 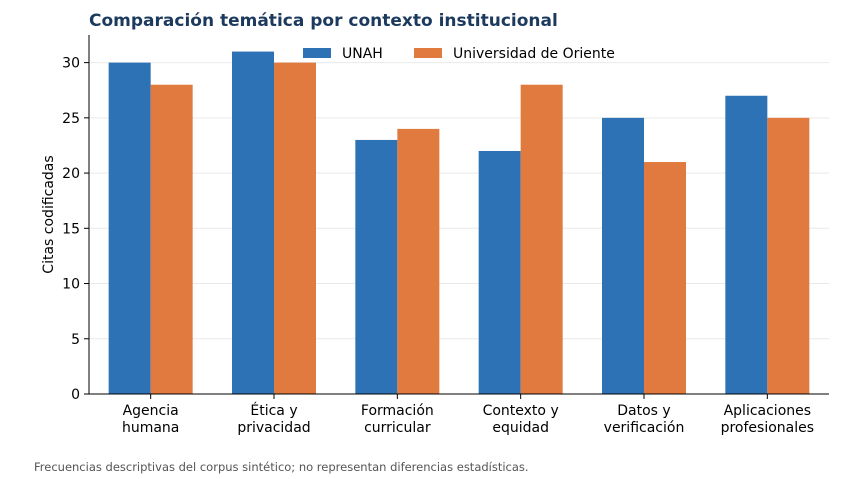 I want to click on x-tick-label: Ética y privacidad, so click(x=273, y=419).